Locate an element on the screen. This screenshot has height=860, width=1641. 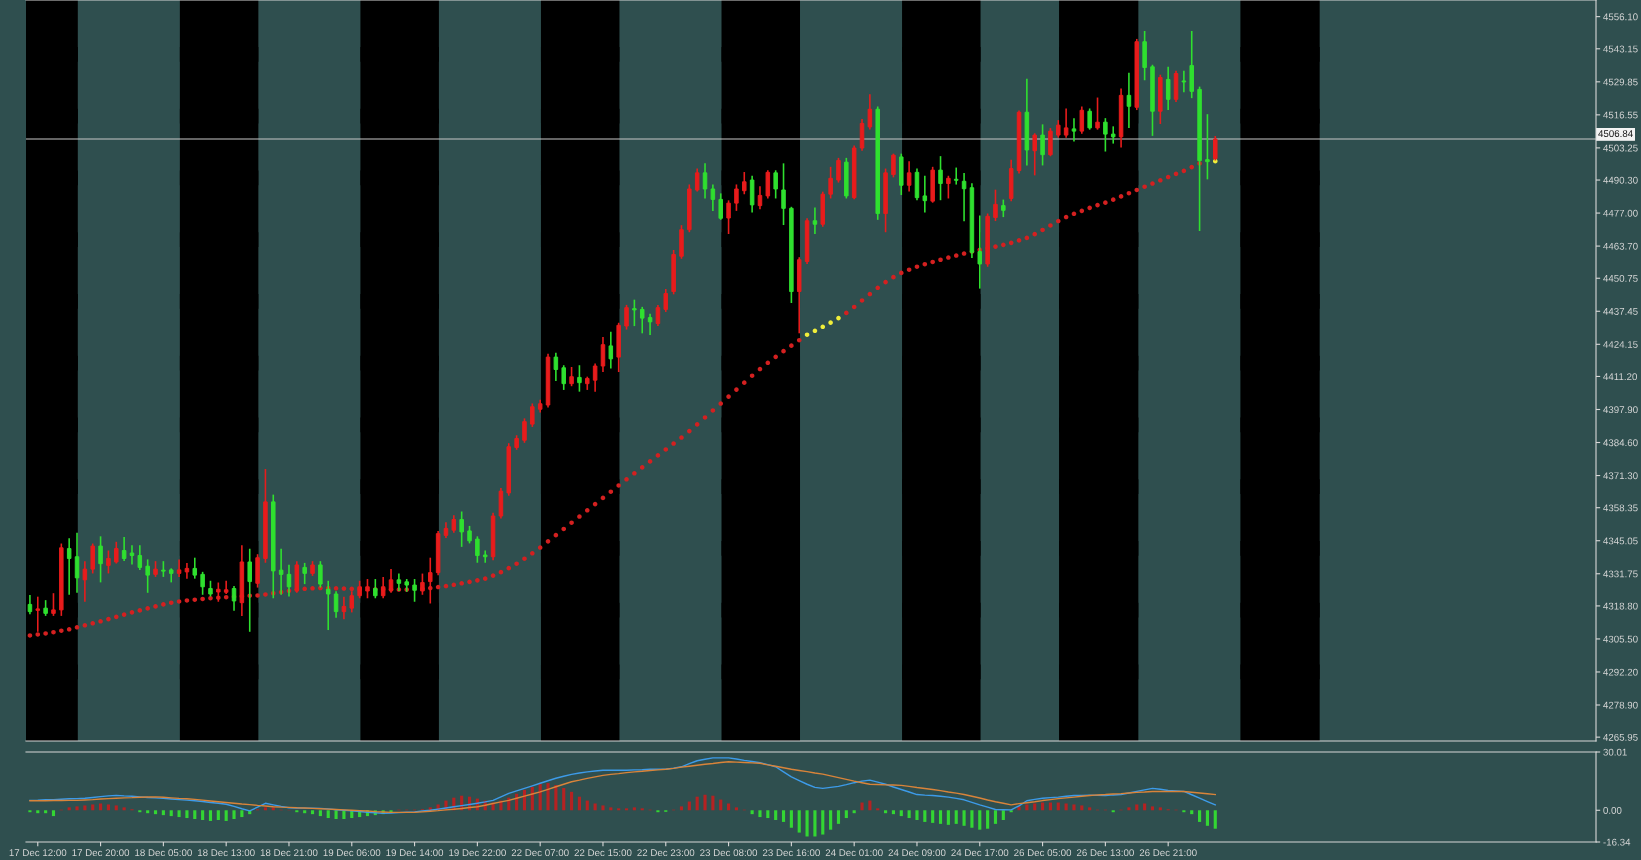
y-tick-label: 4411.20 is located at coordinates (1620, 377).